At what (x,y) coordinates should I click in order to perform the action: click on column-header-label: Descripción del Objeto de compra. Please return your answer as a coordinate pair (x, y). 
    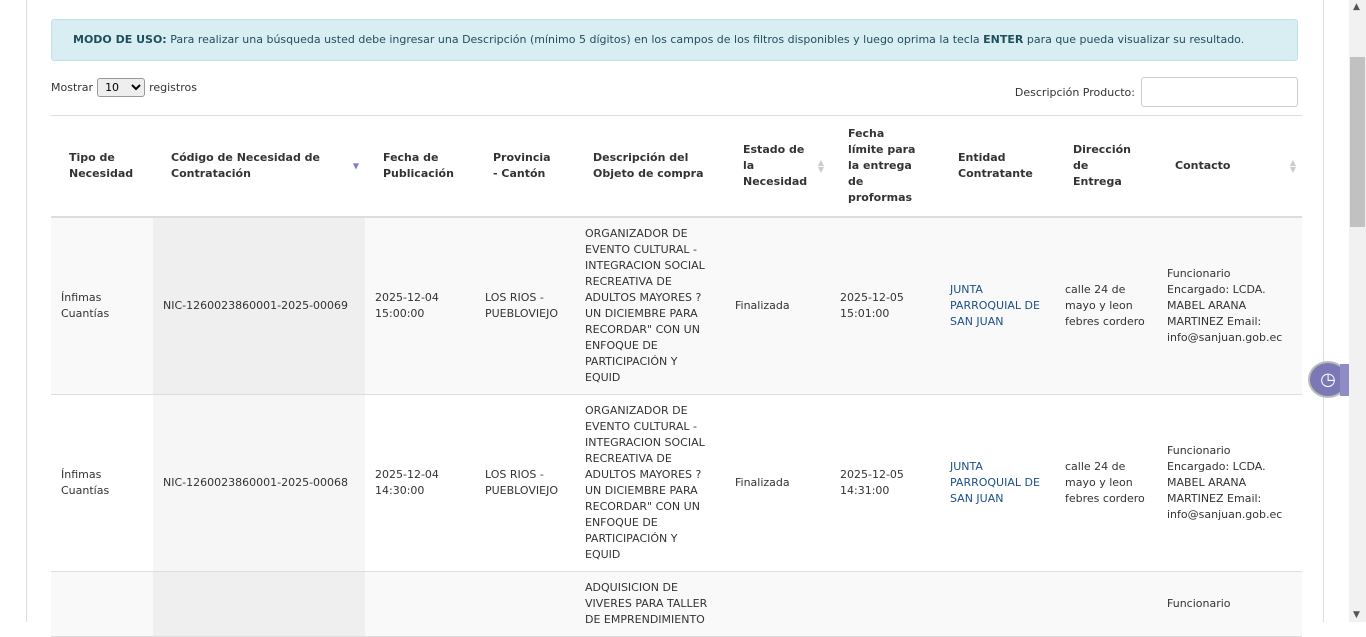
    Looking at the image, I should click on (648, 165).